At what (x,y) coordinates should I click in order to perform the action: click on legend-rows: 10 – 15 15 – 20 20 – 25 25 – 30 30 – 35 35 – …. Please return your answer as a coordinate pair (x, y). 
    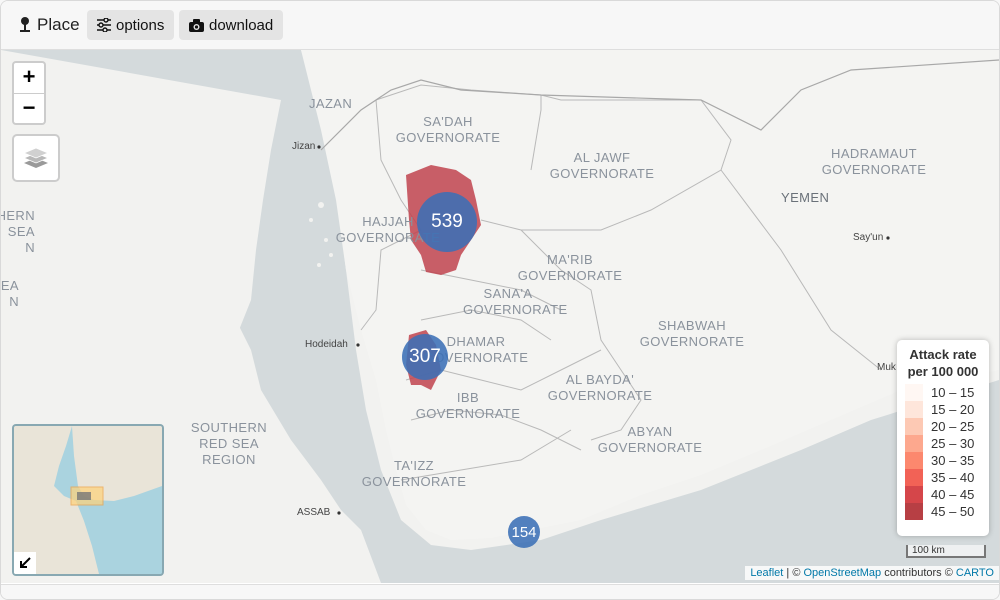
    Looking at the image, I should click on (943, 452).